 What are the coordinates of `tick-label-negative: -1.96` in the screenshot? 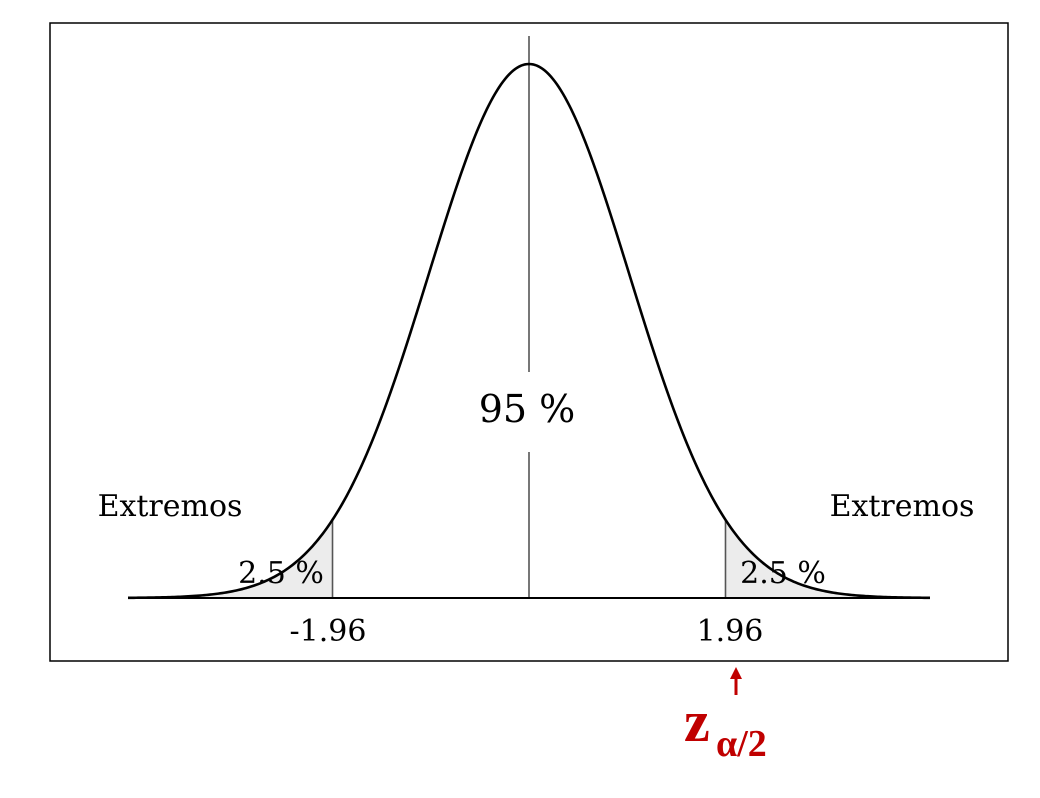 It's located at (328, 631).